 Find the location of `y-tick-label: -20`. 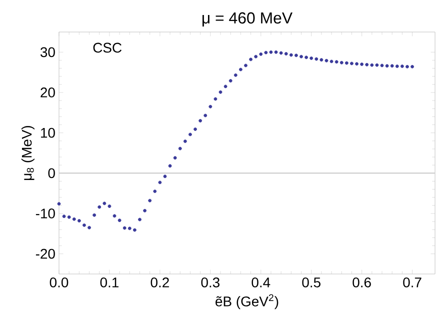

y-tick-label: -20 is located at coordinates (45, 253).